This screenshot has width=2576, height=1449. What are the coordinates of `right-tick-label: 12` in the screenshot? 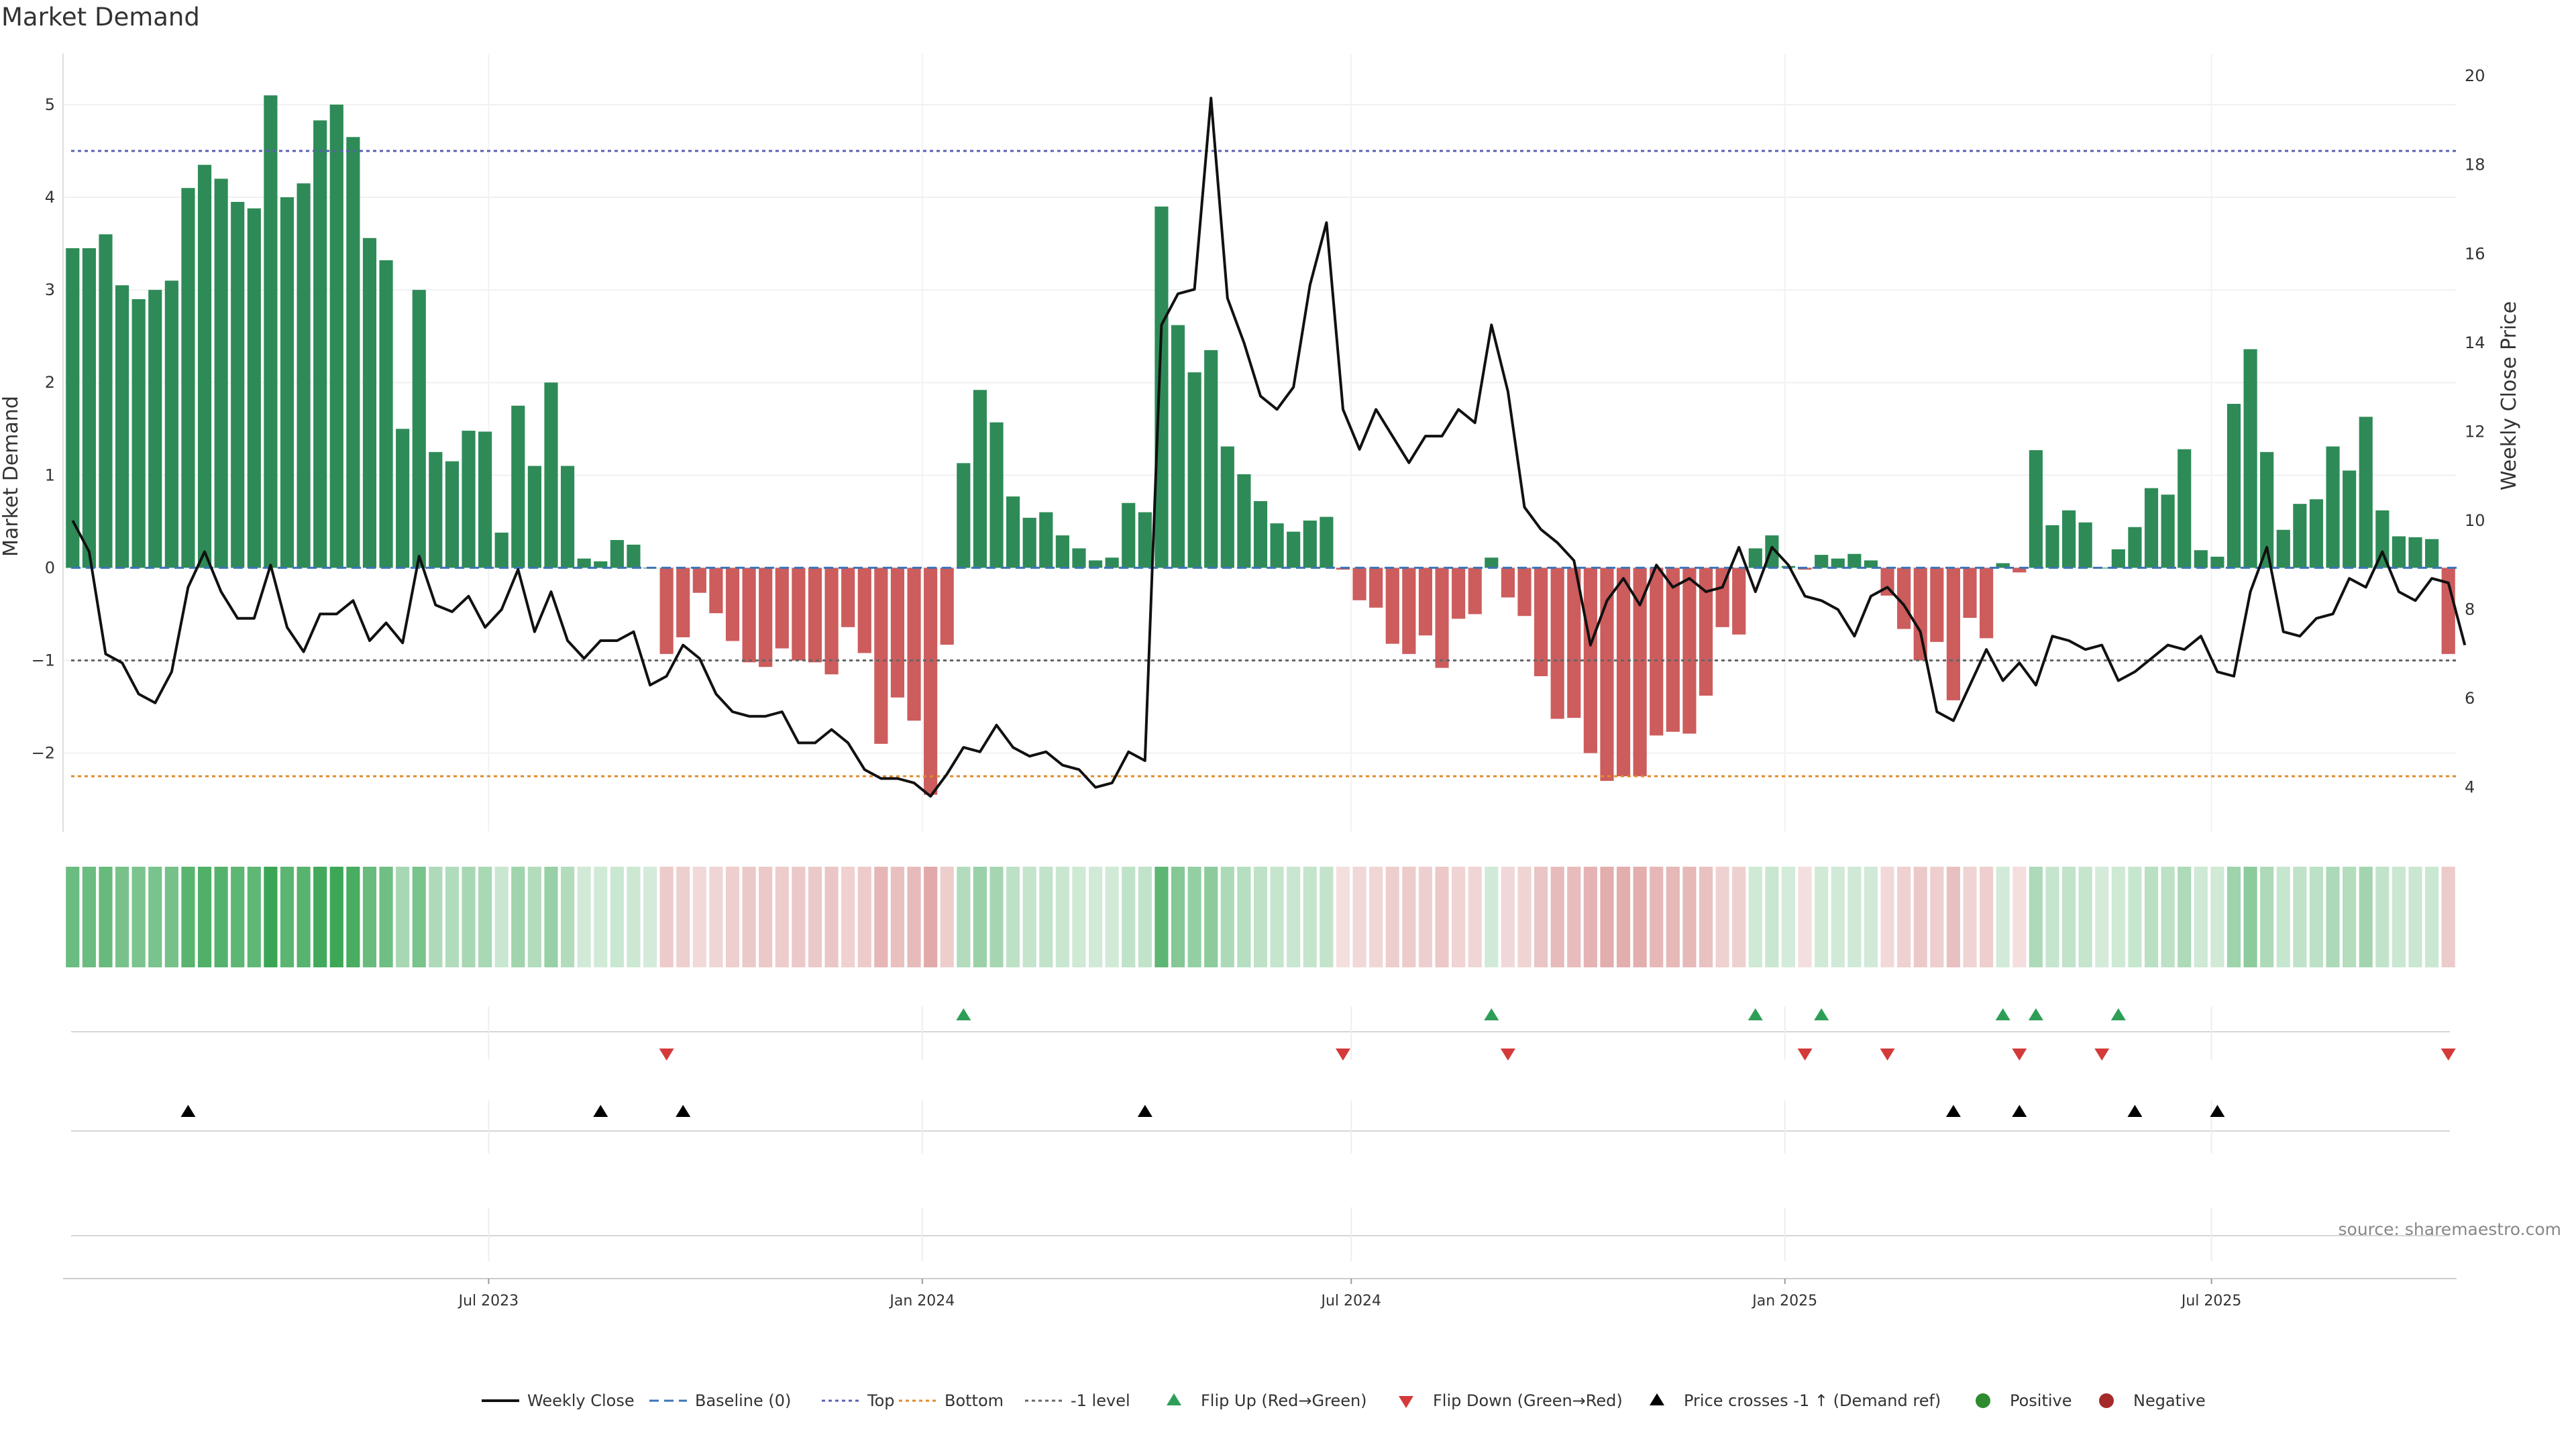 It's located at (2475, 431).